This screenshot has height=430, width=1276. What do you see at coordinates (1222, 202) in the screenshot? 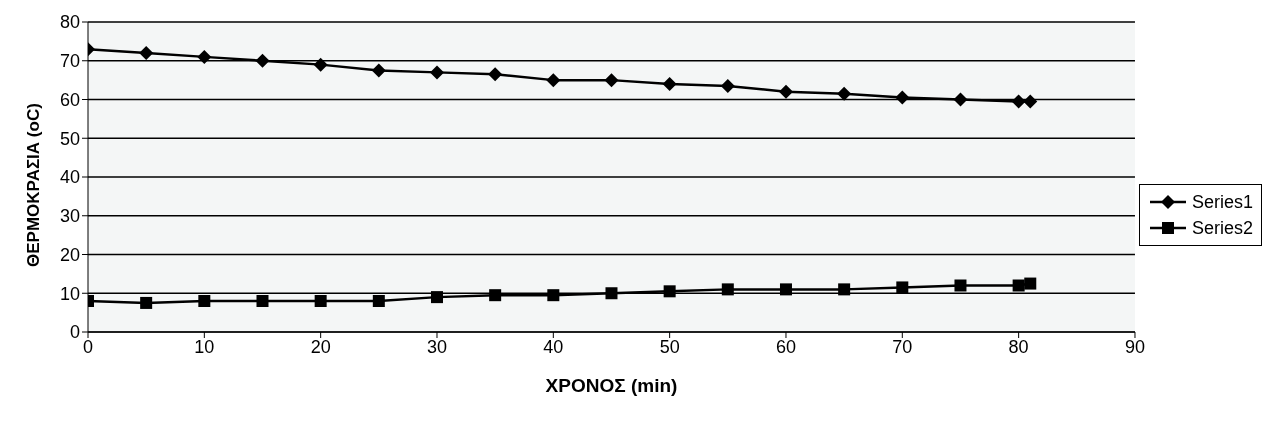
I see `legend-label: Series1` at bounding box center [1222, 202].